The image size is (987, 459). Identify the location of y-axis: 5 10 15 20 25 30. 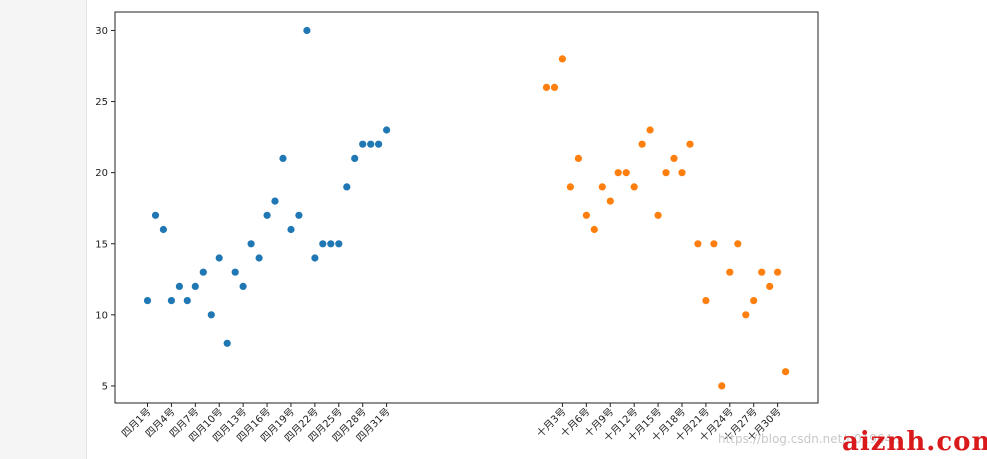
(105, 209).